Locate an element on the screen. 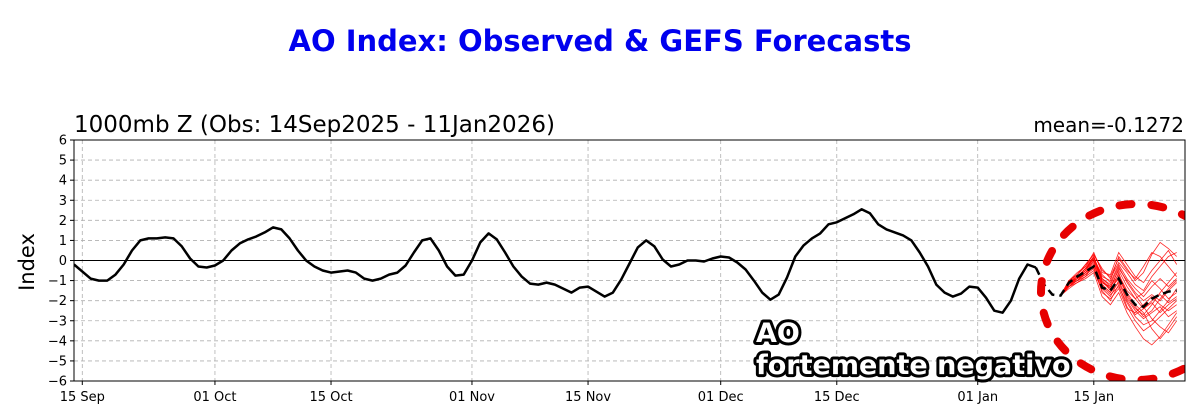  chart-title: AO Index: Observed & GEFS Forecasts is located at coordinates (600, 41).